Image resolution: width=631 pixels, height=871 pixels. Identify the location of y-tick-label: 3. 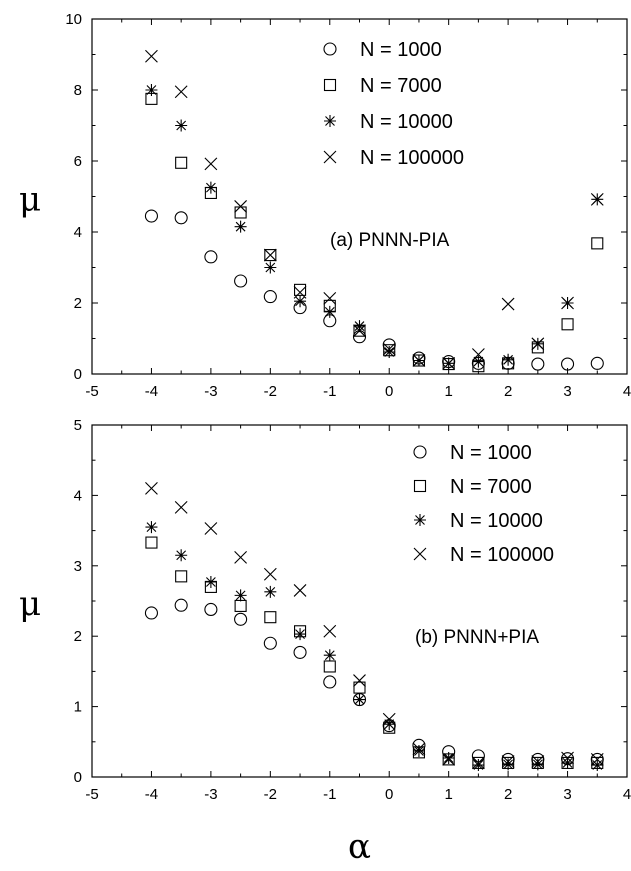
(78, 566).